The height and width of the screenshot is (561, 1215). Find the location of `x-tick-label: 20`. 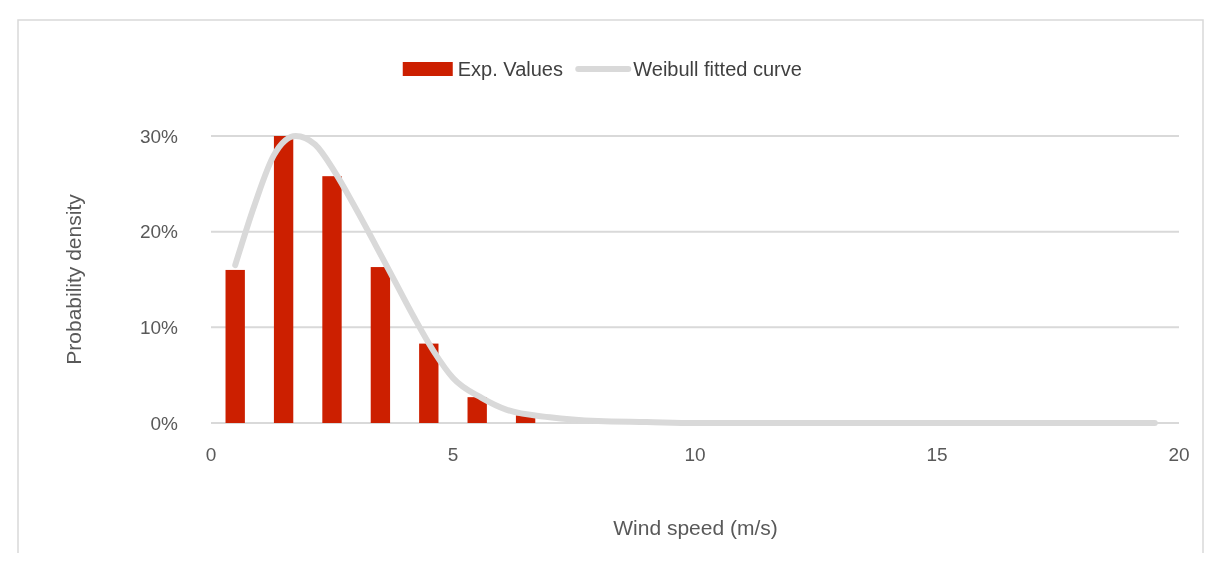

x-tick-label: 20 is located at coordinates (1179, 454).